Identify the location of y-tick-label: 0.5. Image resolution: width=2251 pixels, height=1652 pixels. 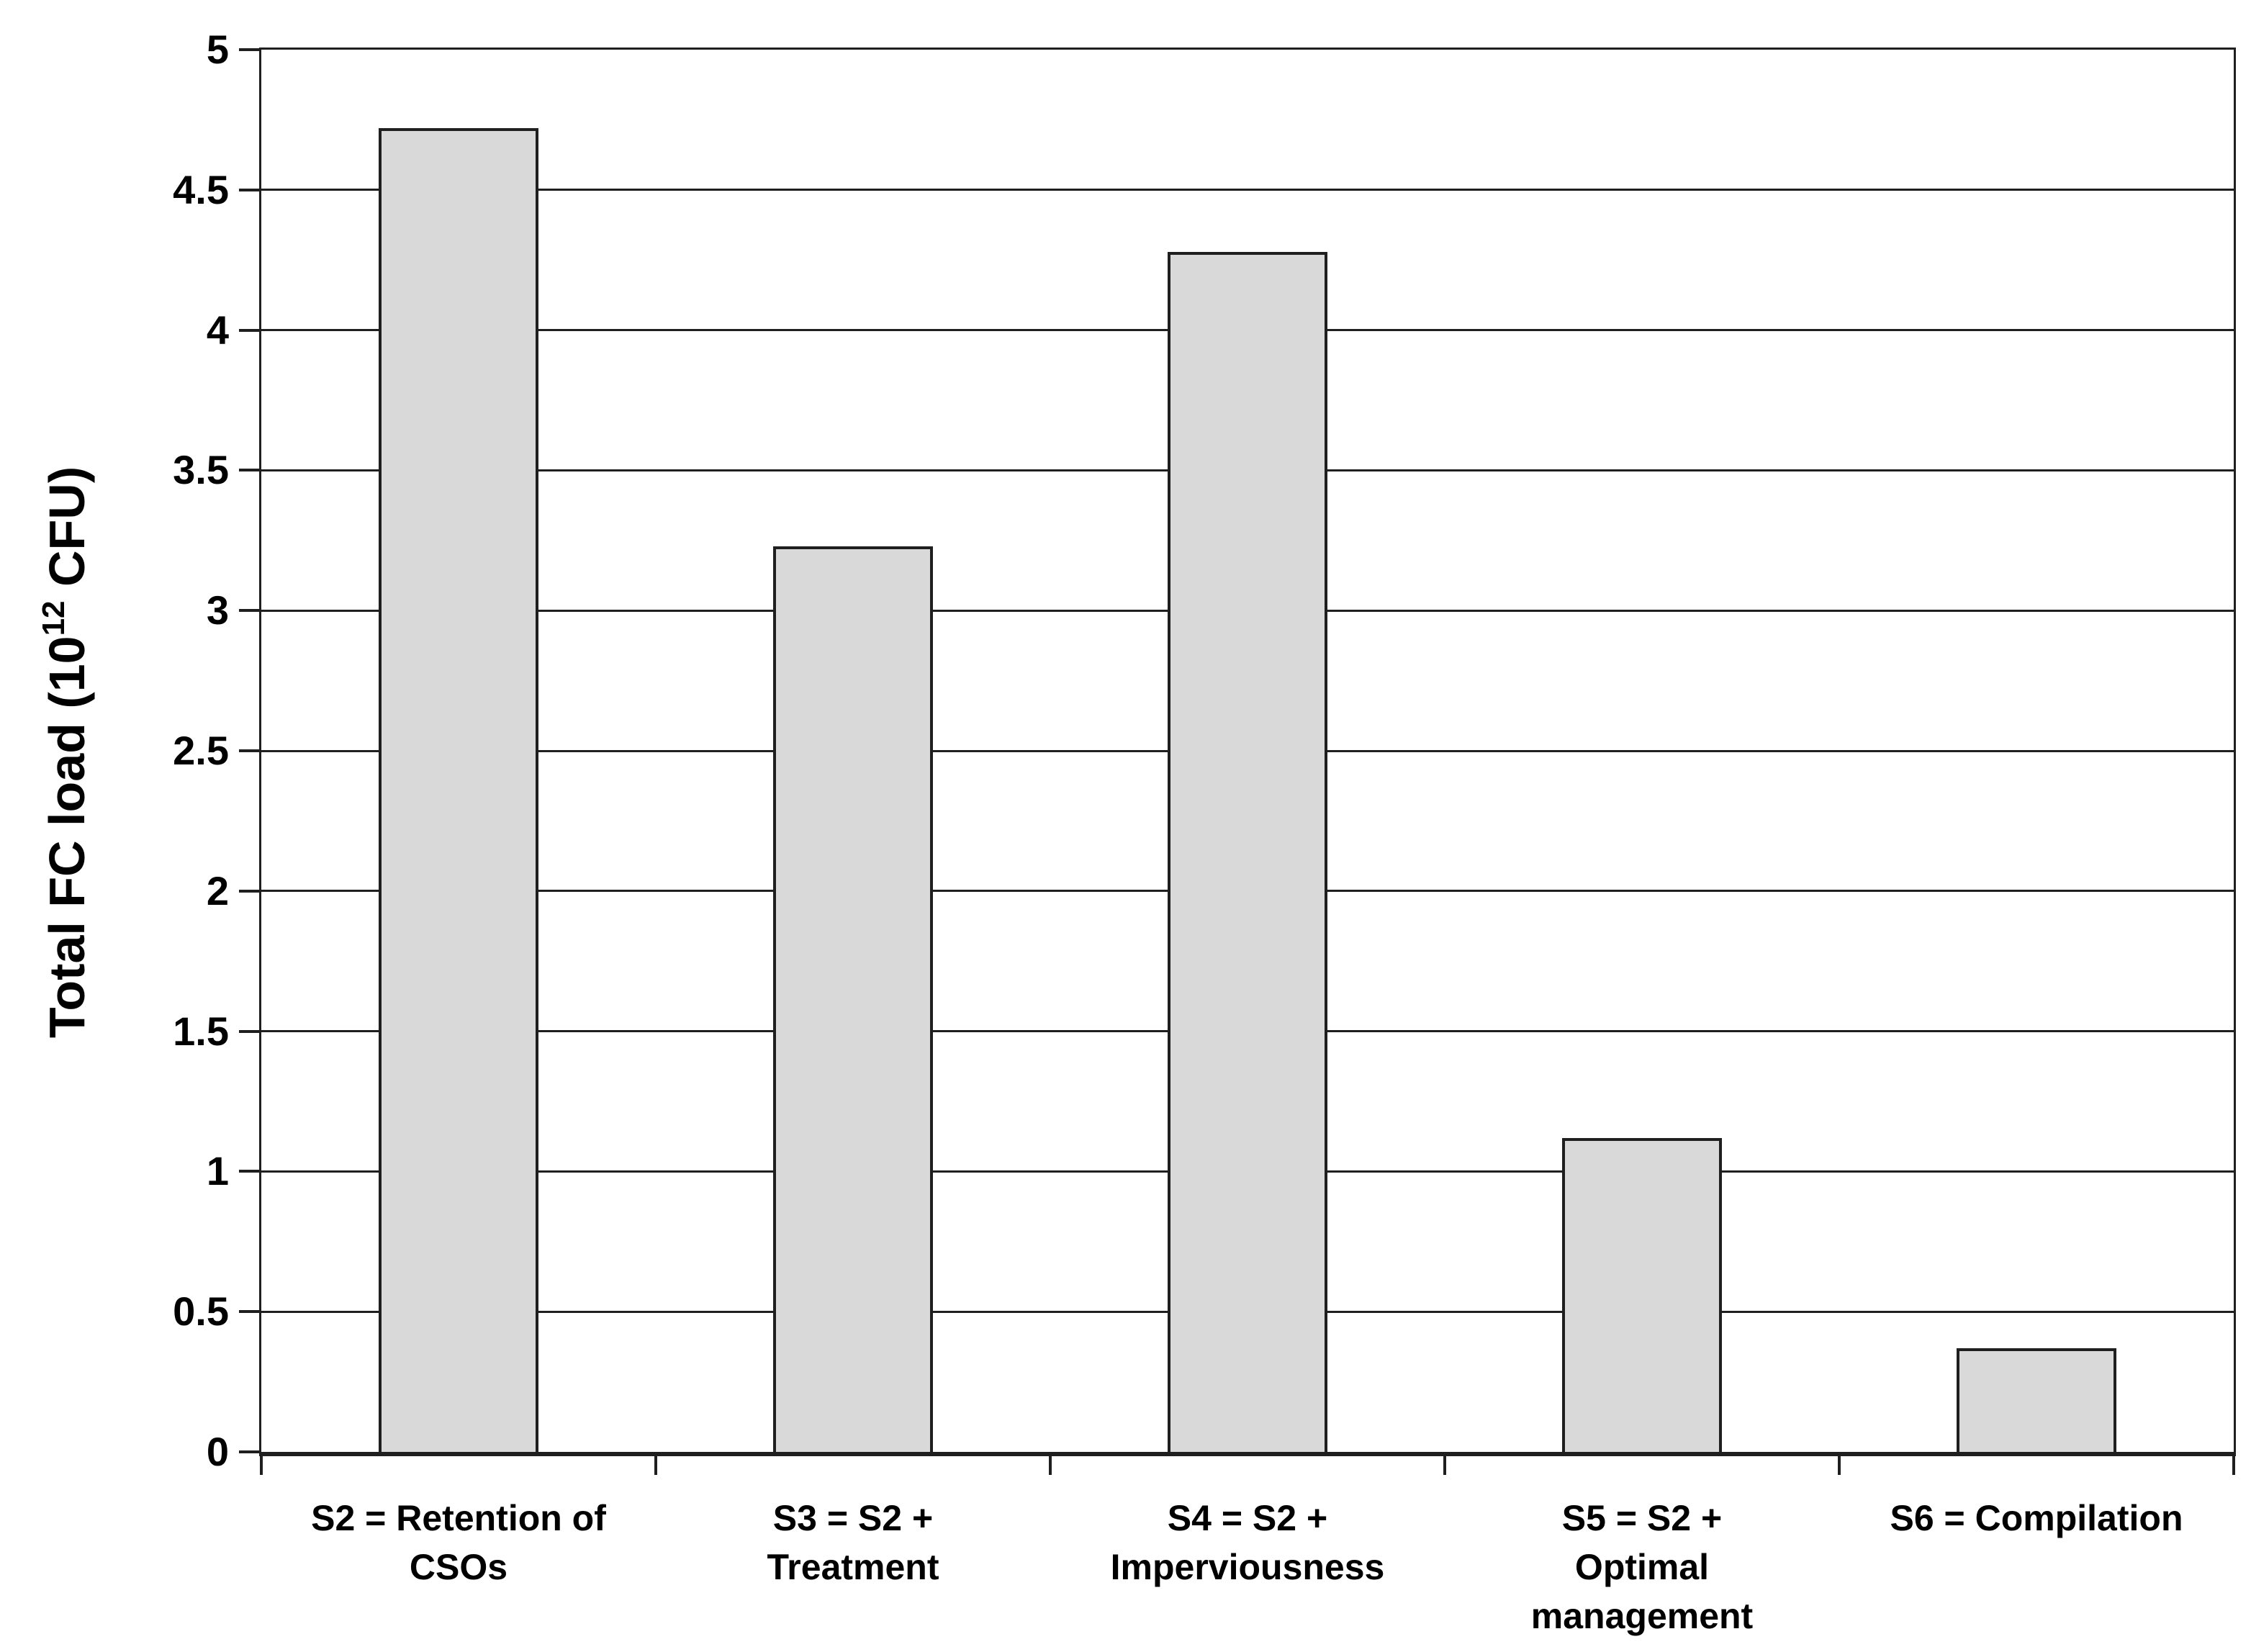
(201, 1312).